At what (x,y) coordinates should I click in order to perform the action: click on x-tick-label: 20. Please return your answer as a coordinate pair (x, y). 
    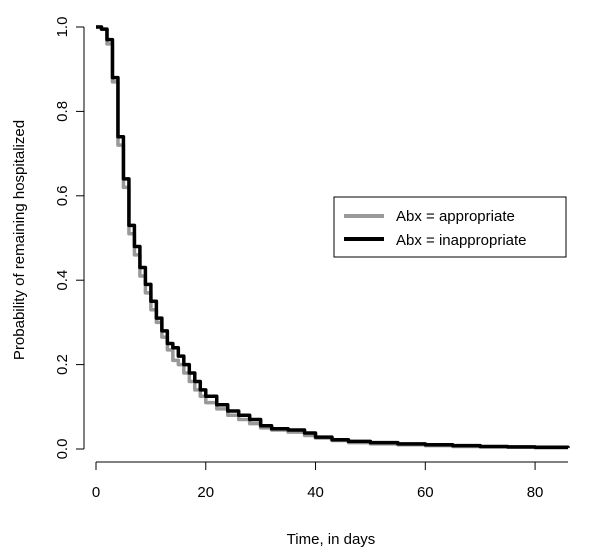
    Looking at the image, I should click on (205, 492).